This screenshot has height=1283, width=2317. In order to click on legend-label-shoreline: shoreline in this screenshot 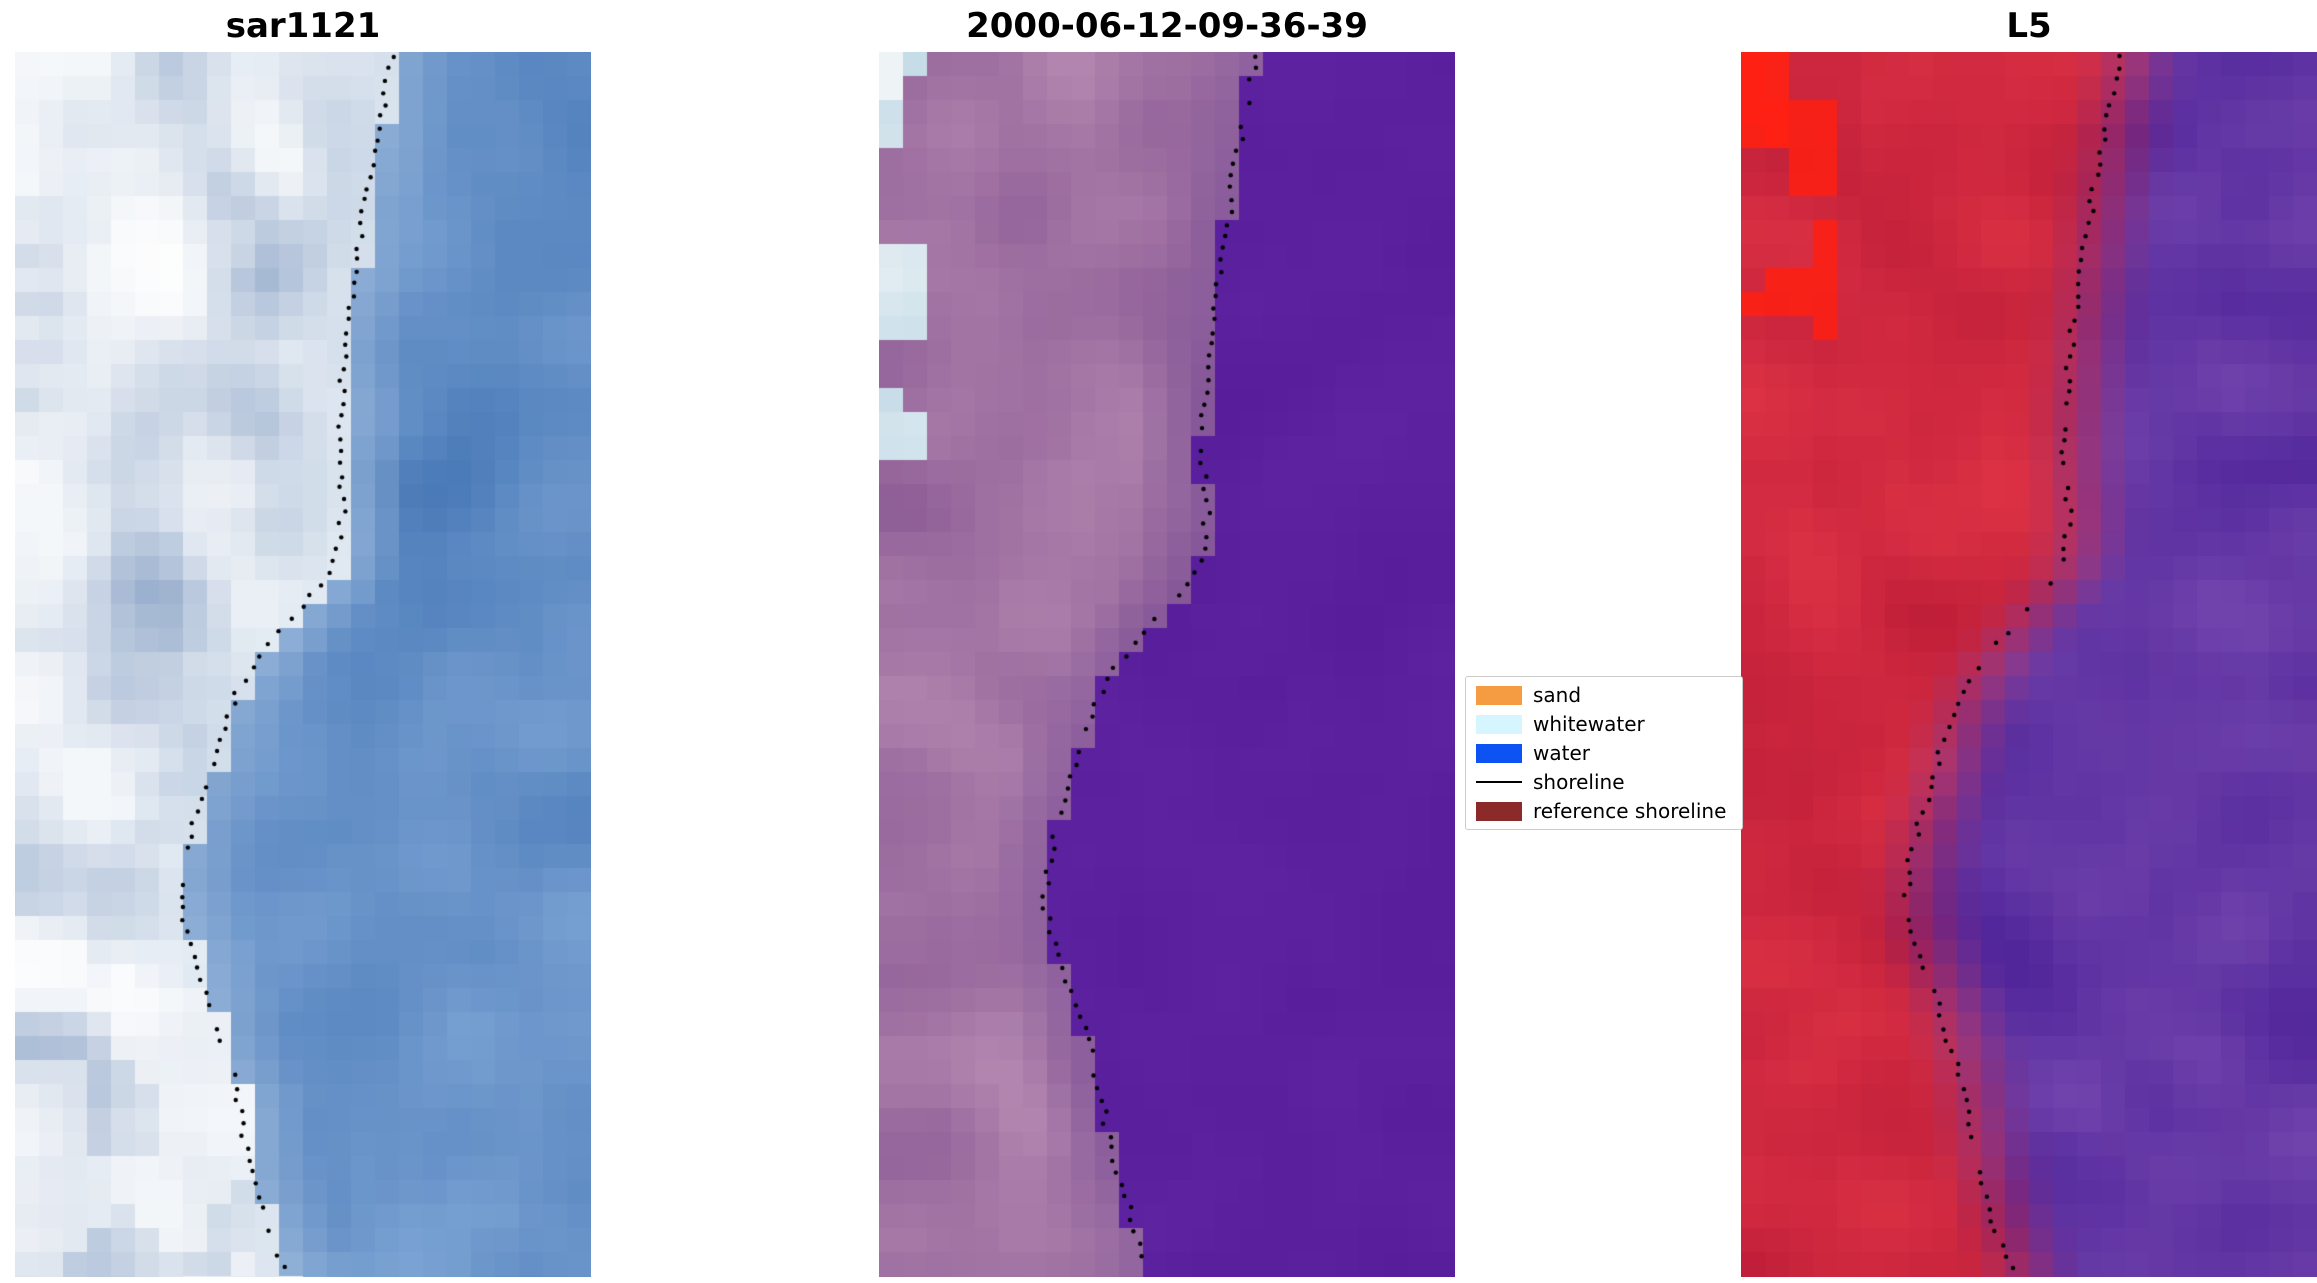, I will do `click(1579, 782)`.